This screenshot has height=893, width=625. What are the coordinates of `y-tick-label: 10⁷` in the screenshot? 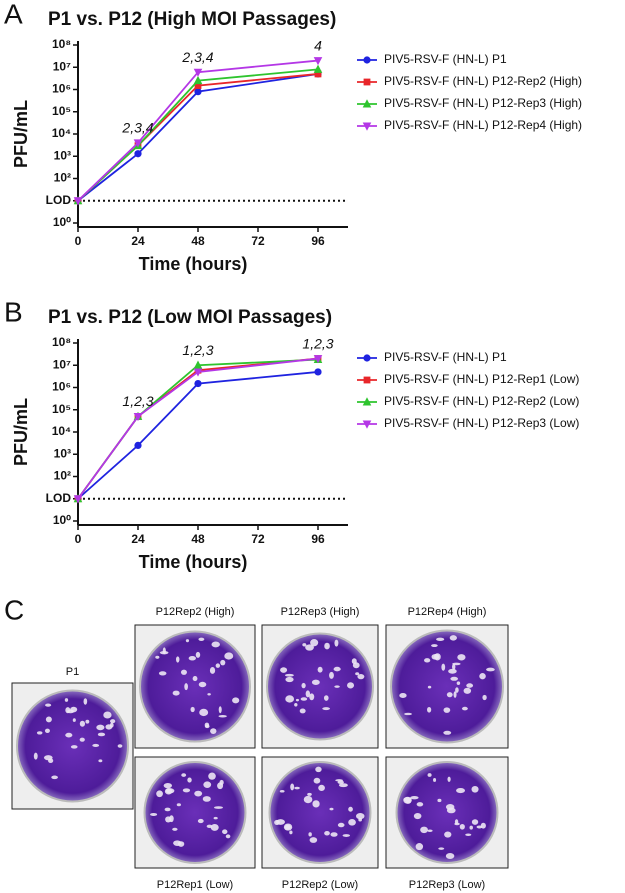 It's located at (62, 66).